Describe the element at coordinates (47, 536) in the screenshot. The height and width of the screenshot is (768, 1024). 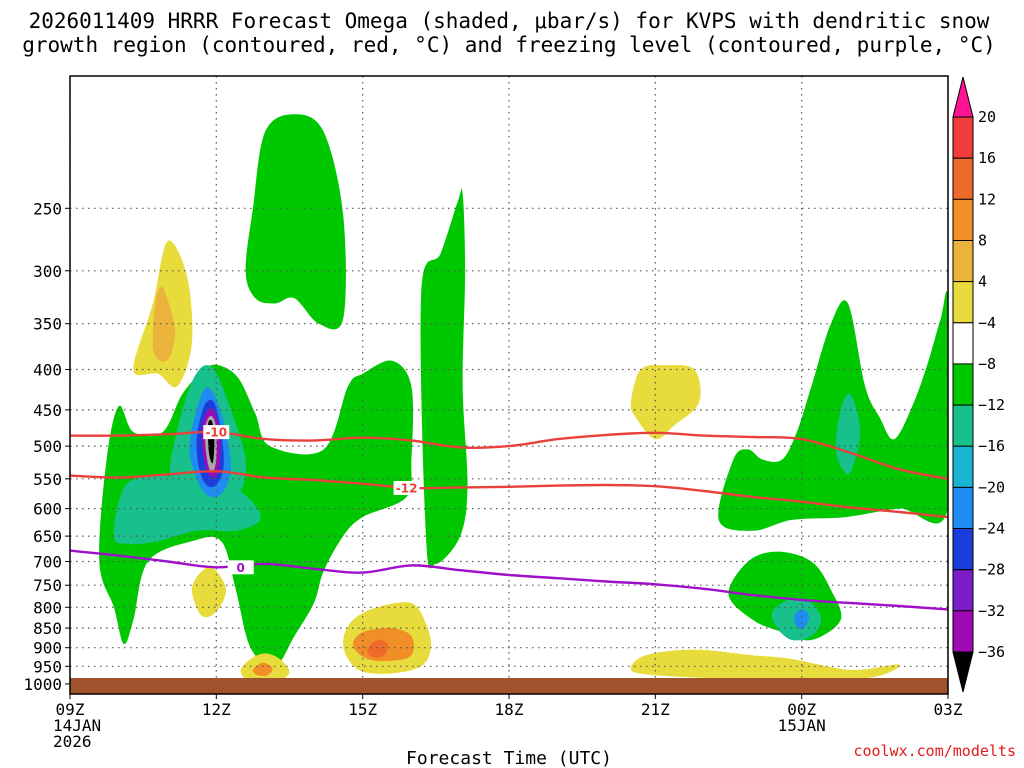
I see `y-tick-label-650: 650` at that location.